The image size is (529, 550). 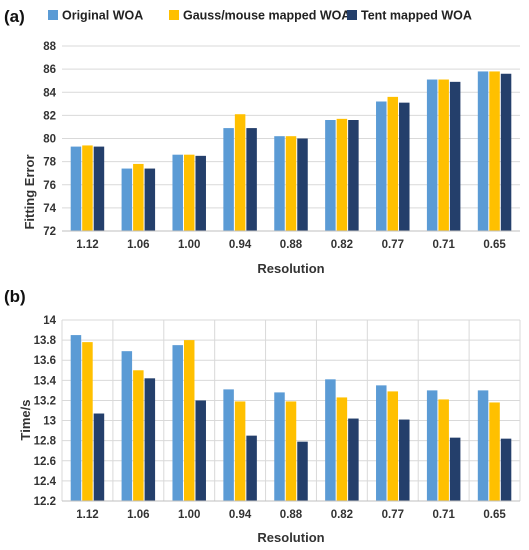 I want to click on legend-label-tent: Tent mapped WOA, so click(x=416, y=16).